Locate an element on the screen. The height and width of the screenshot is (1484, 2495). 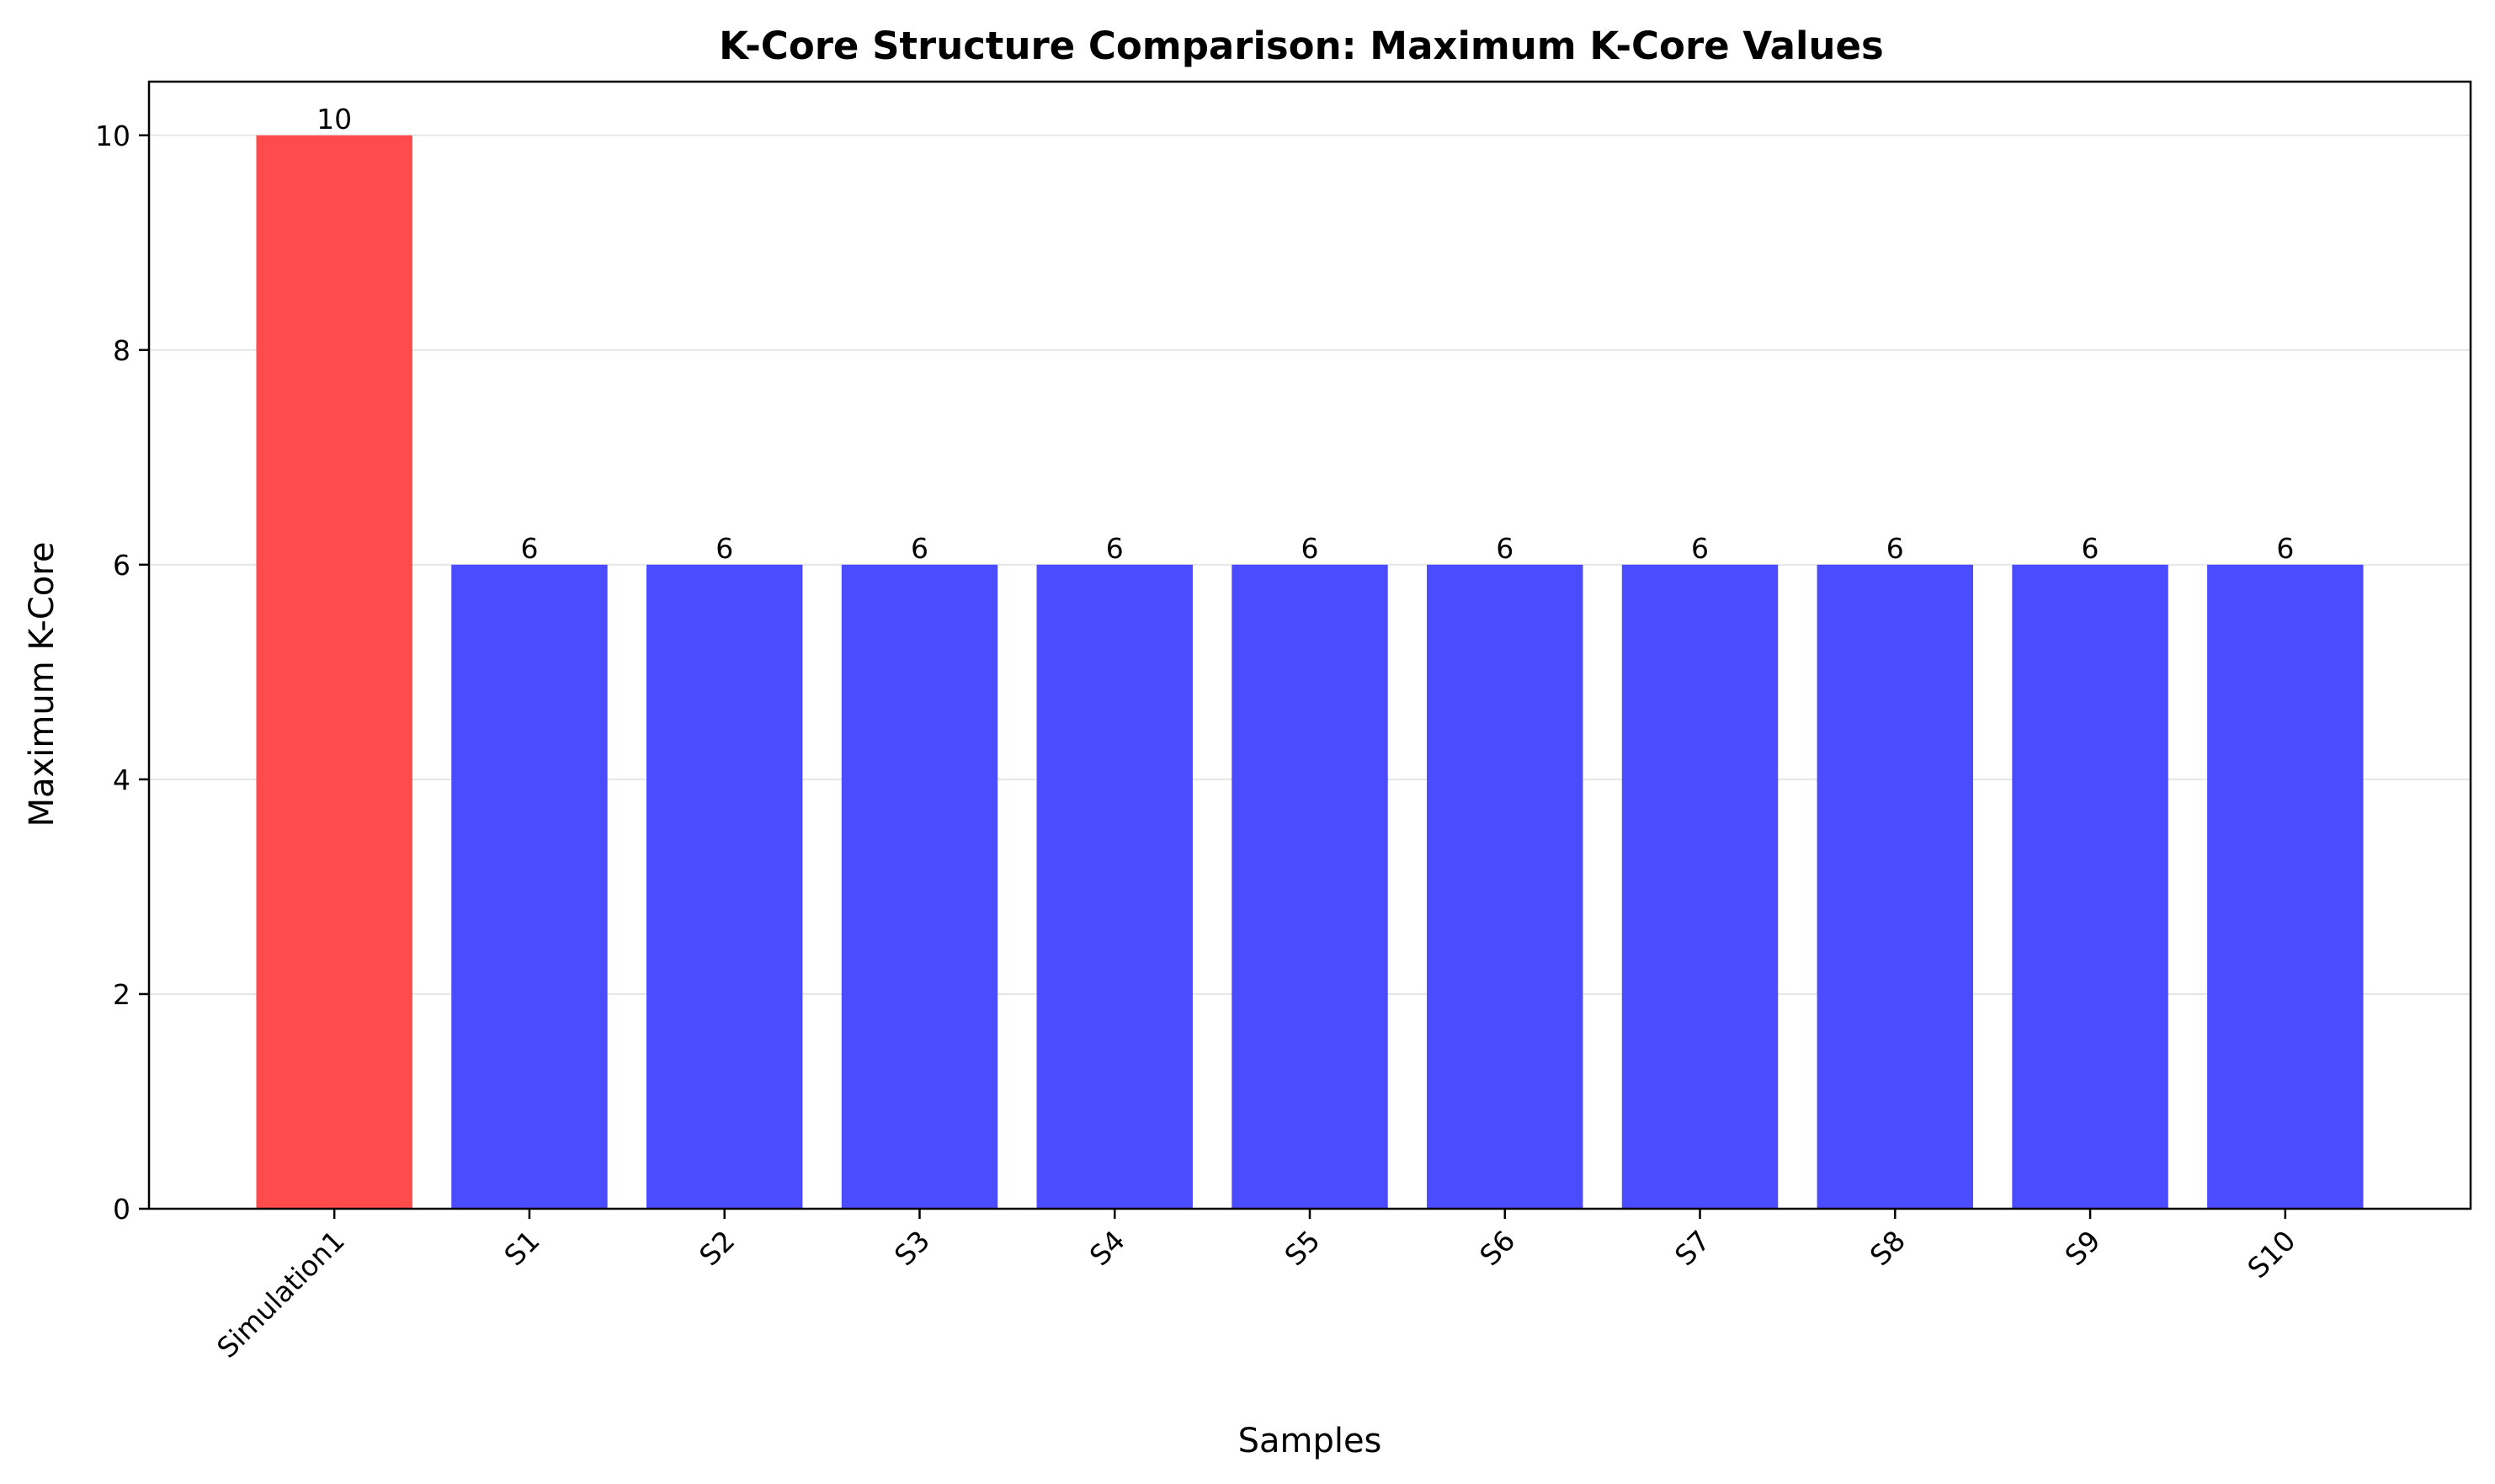
bar-s1 is located at coordinates (529, 886).